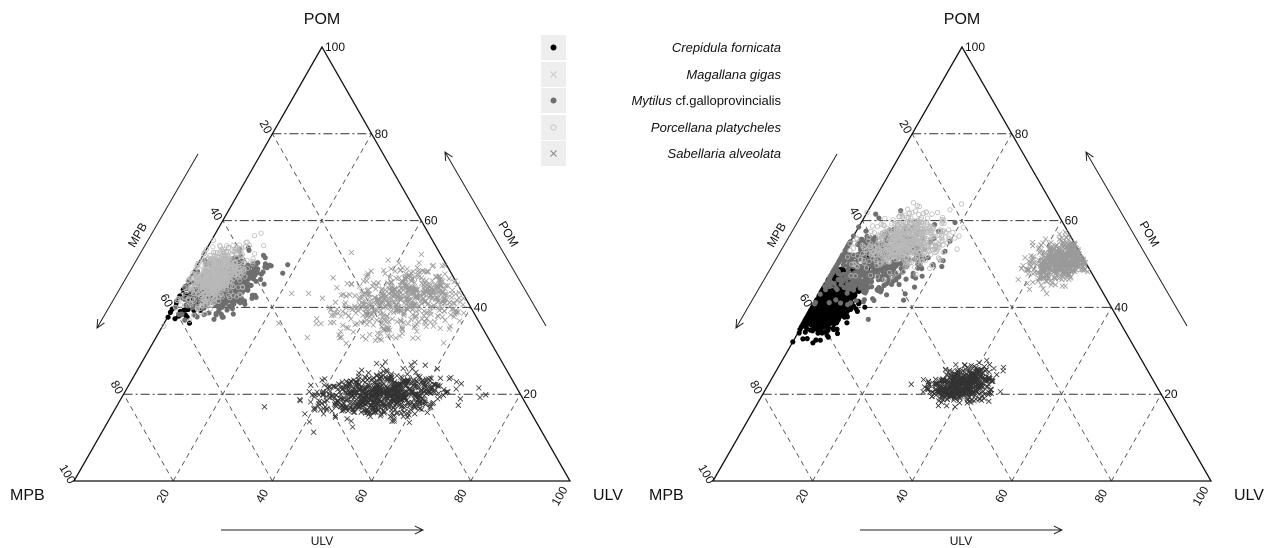 The height and width of the screenshot is (548, 1278). What do you see at coordinates (27, 495) in the screenshot?
I see `corner-label-left: MPB` at bounding box center [27, 495].